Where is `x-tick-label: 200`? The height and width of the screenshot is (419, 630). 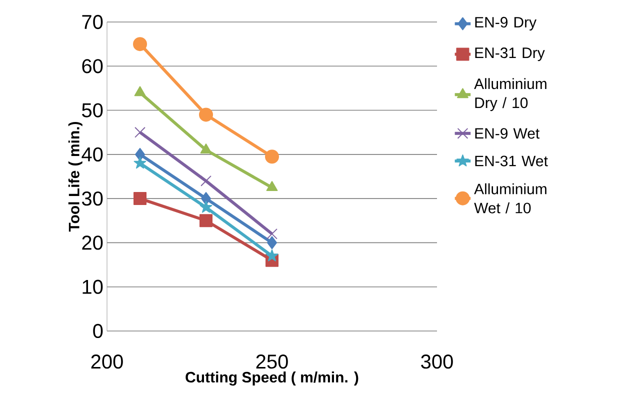
x-tick-label: 200 is located at coordinates (107, 361).